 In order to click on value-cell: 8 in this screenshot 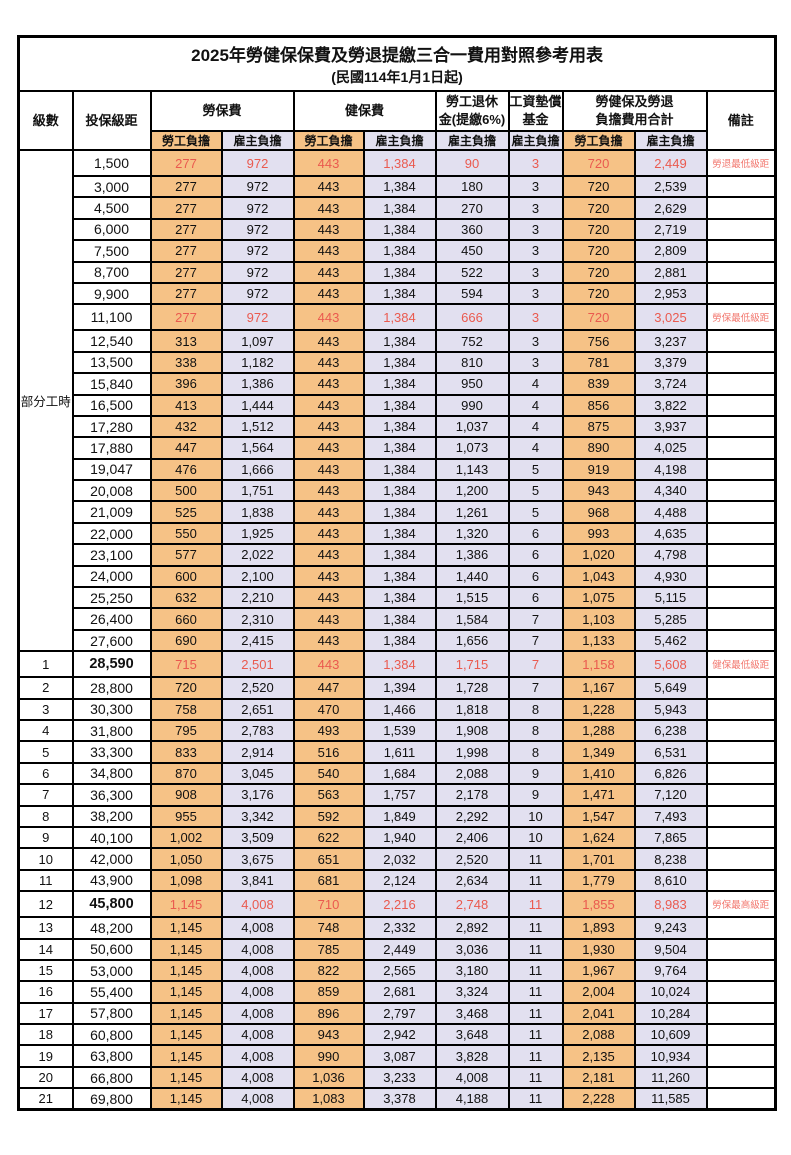, I will do `click(535, 709)`.